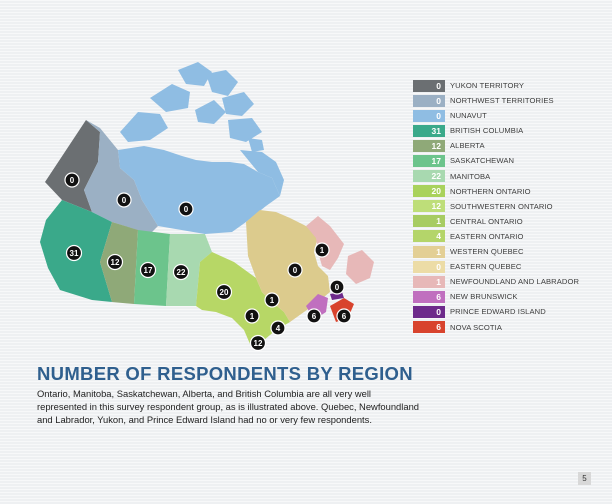  Describe the element at coordinates (510, 145) in the screenshot. I see `legend-row-alberta: 12 ALBERTA` at that location.